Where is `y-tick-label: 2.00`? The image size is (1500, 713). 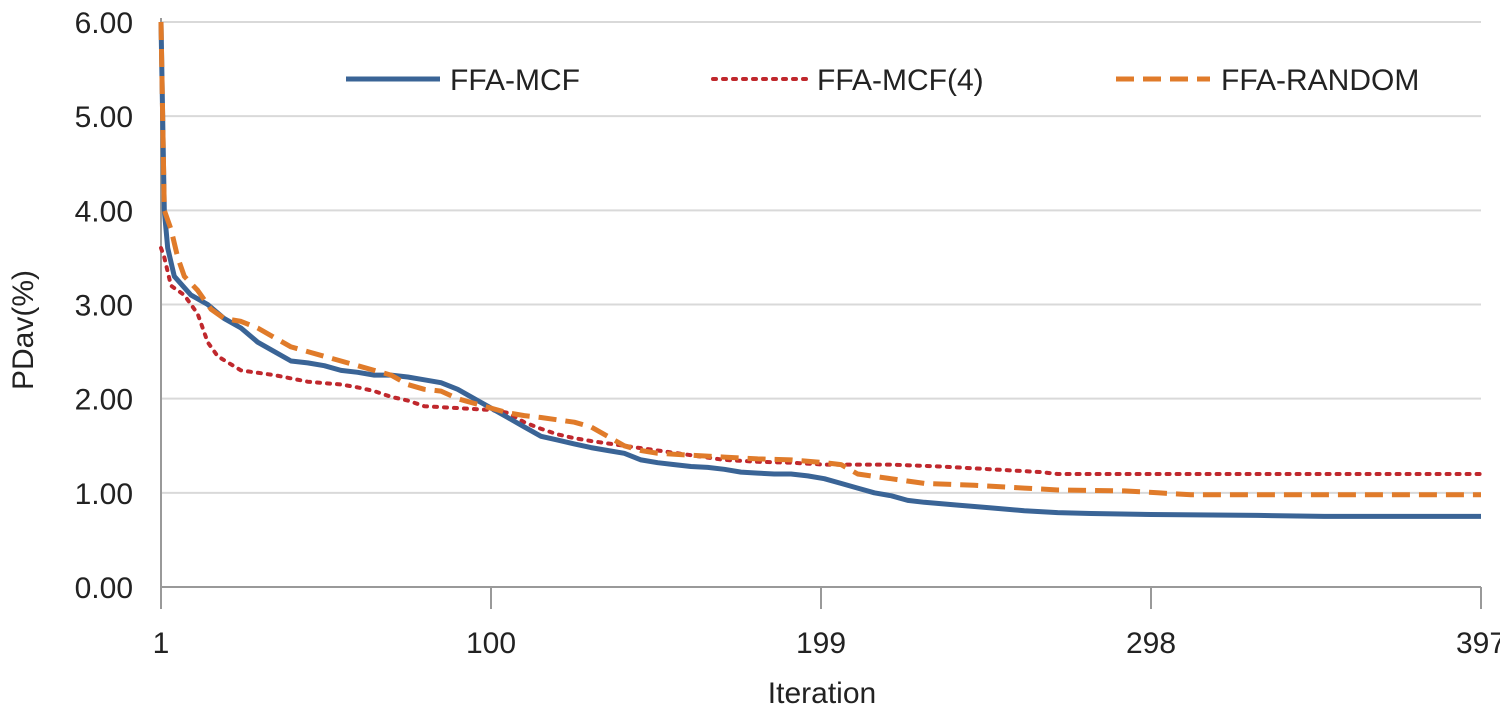 y-tick-label: 2.00 is located at coordinates (104, 400).